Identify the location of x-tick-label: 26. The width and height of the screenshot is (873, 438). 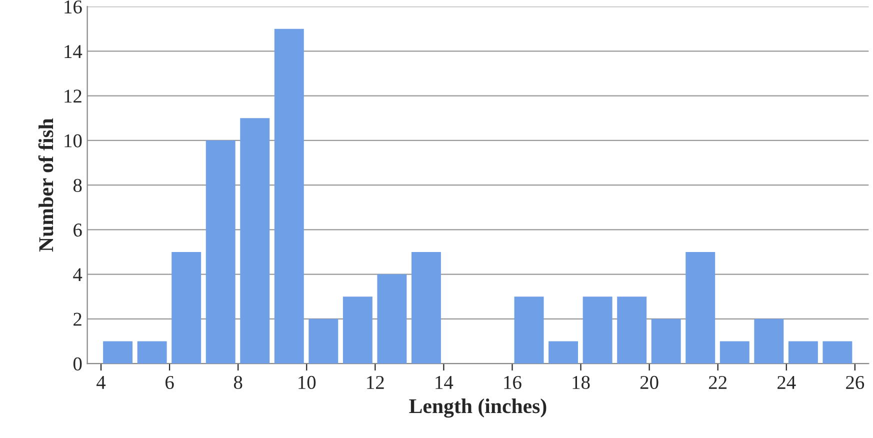
(855, 383).